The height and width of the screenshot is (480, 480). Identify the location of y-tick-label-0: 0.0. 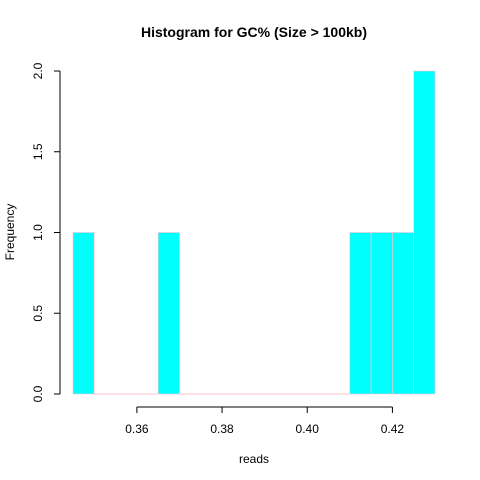
(38, 393).